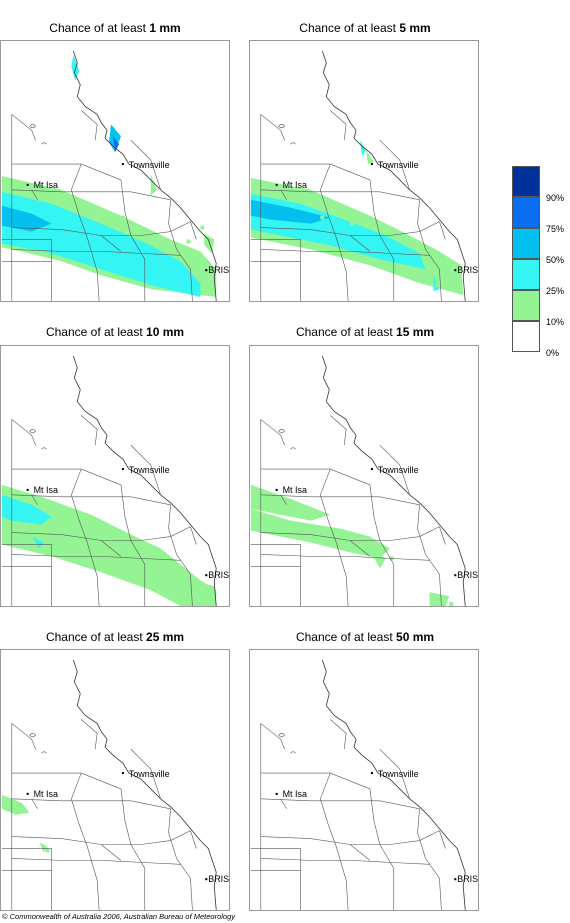 This screenshot has width=570, height=923. What do you see at coordinates (115, 332) in the screenshot?
I see `panel-title-10mm: Chance of at least 10 mm` at bounding box center [115, 332].